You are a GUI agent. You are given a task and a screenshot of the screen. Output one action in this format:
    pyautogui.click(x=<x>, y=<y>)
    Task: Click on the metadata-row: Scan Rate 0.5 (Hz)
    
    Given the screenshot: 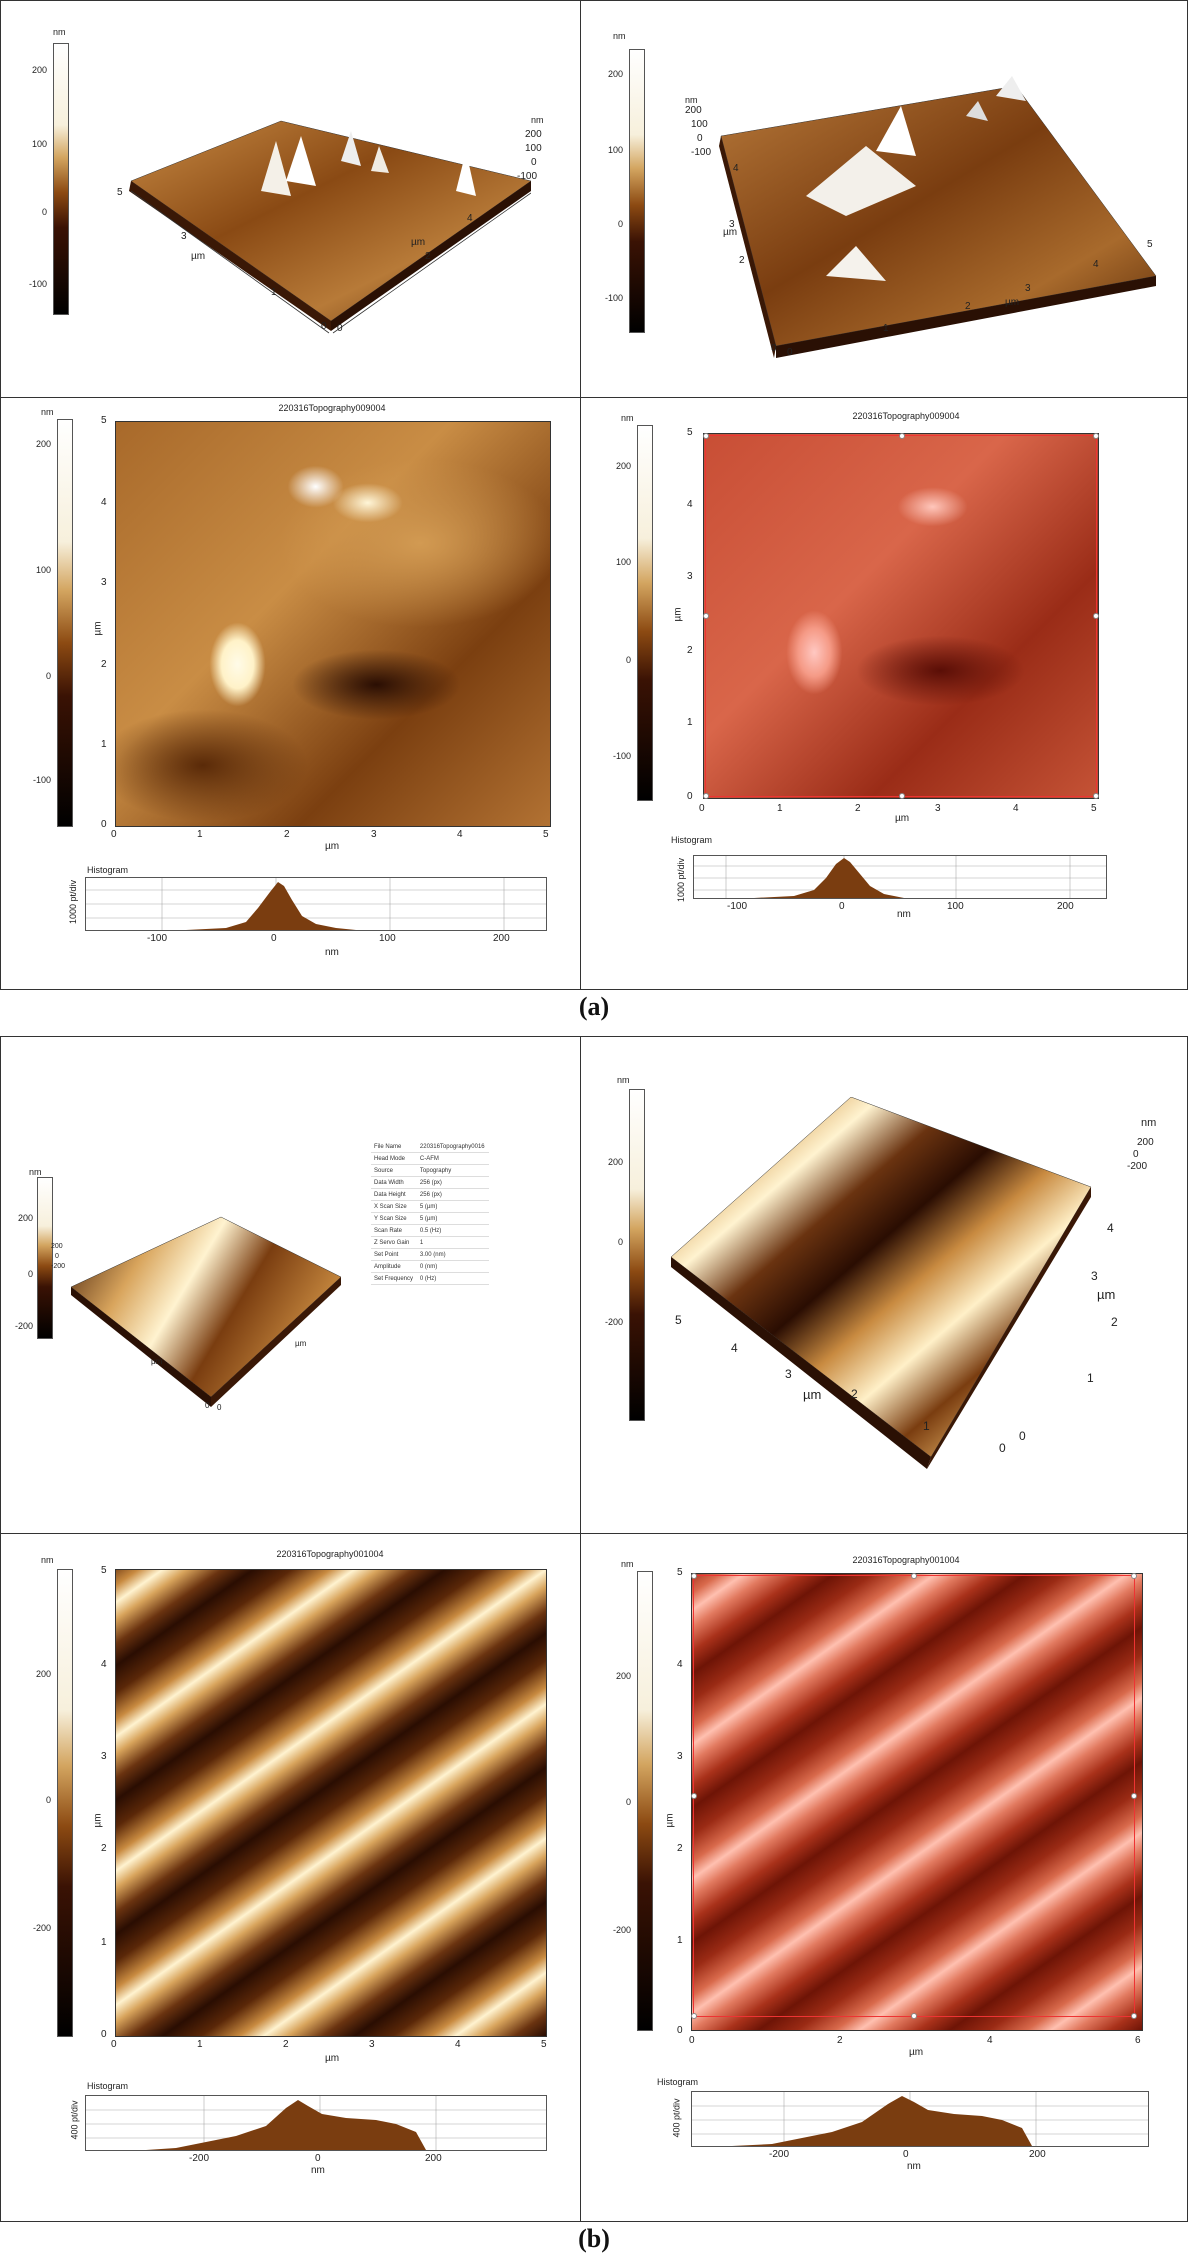 What is the action you would take?
    pyautogui.click(x=430, y=1230)
    